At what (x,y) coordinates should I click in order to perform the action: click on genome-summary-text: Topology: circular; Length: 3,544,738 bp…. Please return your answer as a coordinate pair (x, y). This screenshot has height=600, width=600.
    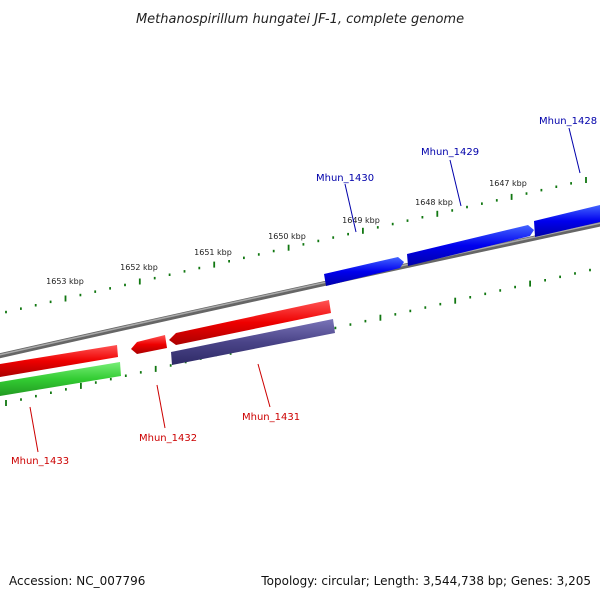
    Looking at the image, I should click on (426, 581).